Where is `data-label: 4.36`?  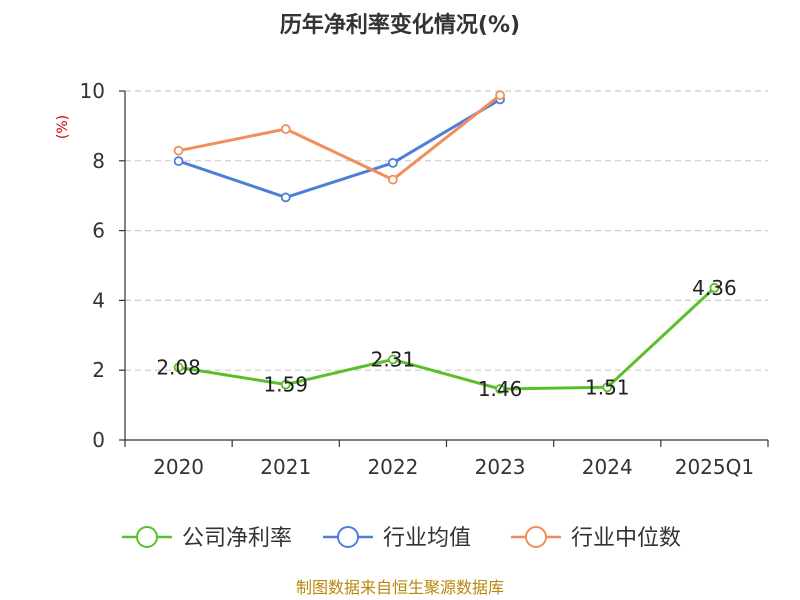 data-label: 4.36 is located at coordinates (714, 288).